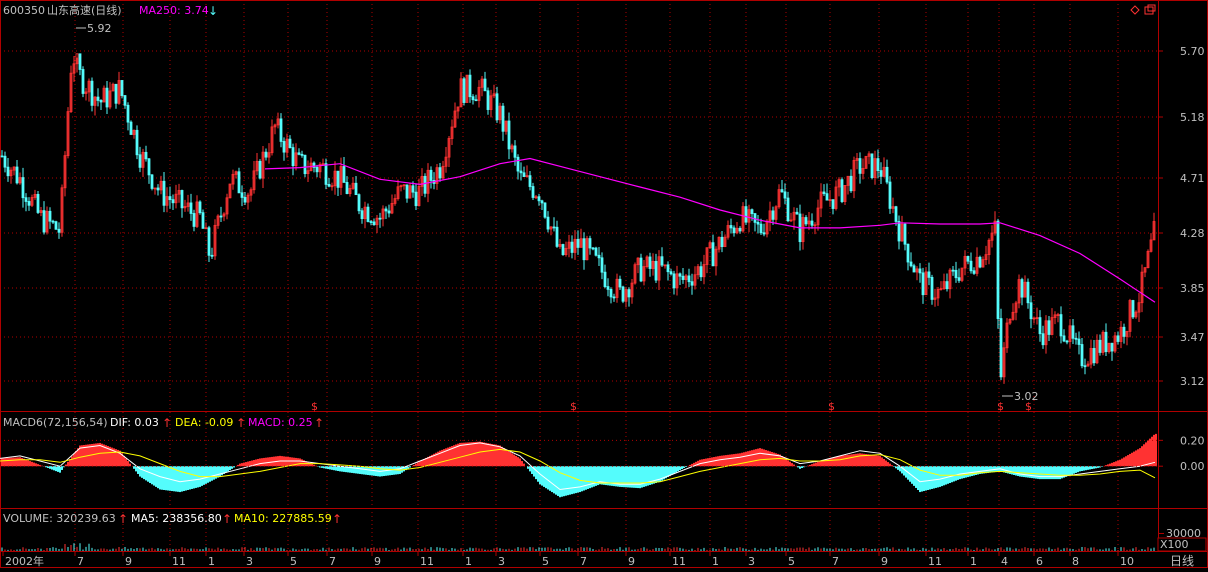  Describe the element at coordinates (1039, 561) in the screenshot. I see `time-tick-label: 6` at that location.